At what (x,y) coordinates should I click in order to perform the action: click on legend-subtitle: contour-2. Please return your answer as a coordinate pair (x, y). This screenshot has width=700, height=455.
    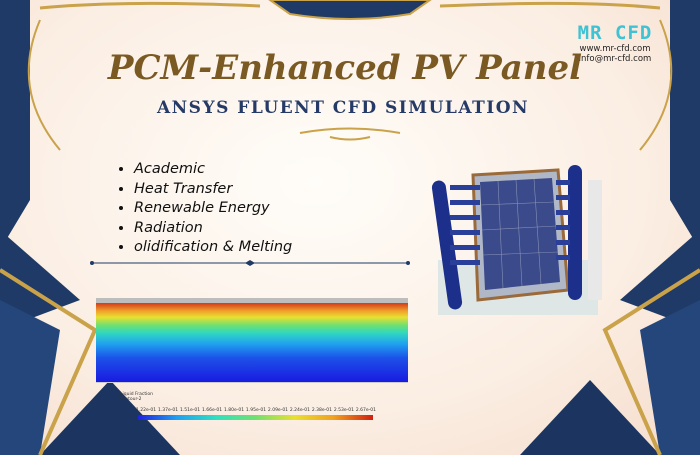
    Looking at the image, I should click on (131, 399).